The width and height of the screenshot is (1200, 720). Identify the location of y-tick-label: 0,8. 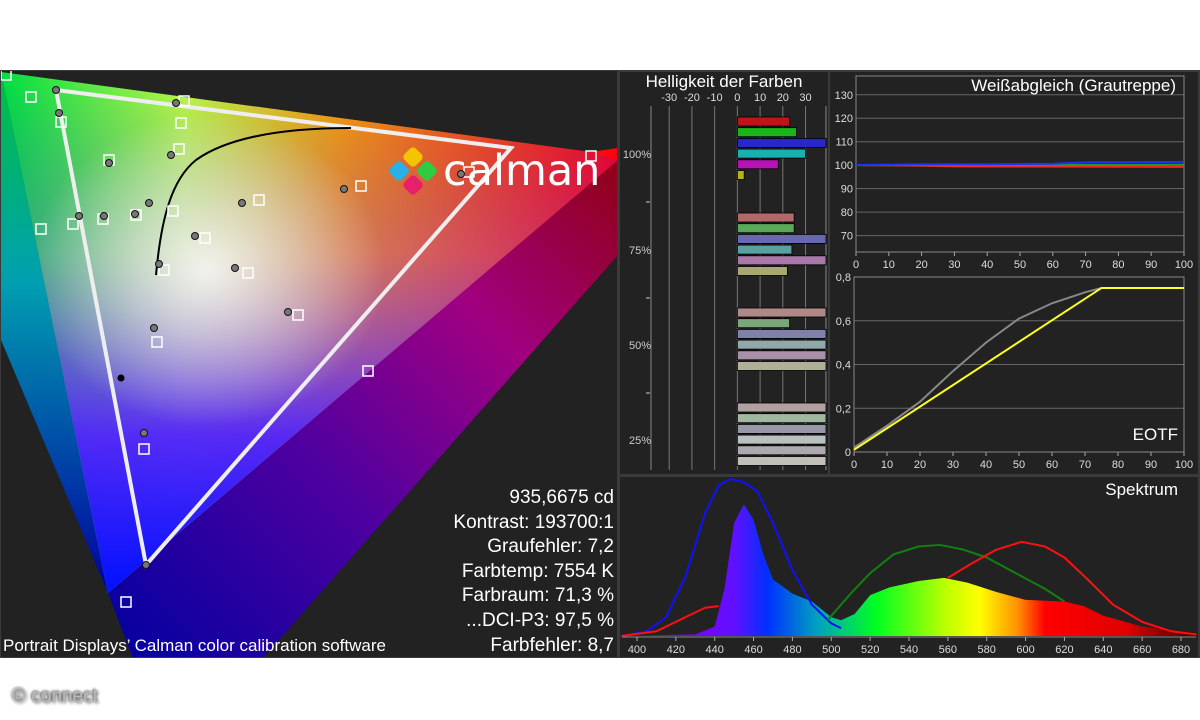
(843, 278).